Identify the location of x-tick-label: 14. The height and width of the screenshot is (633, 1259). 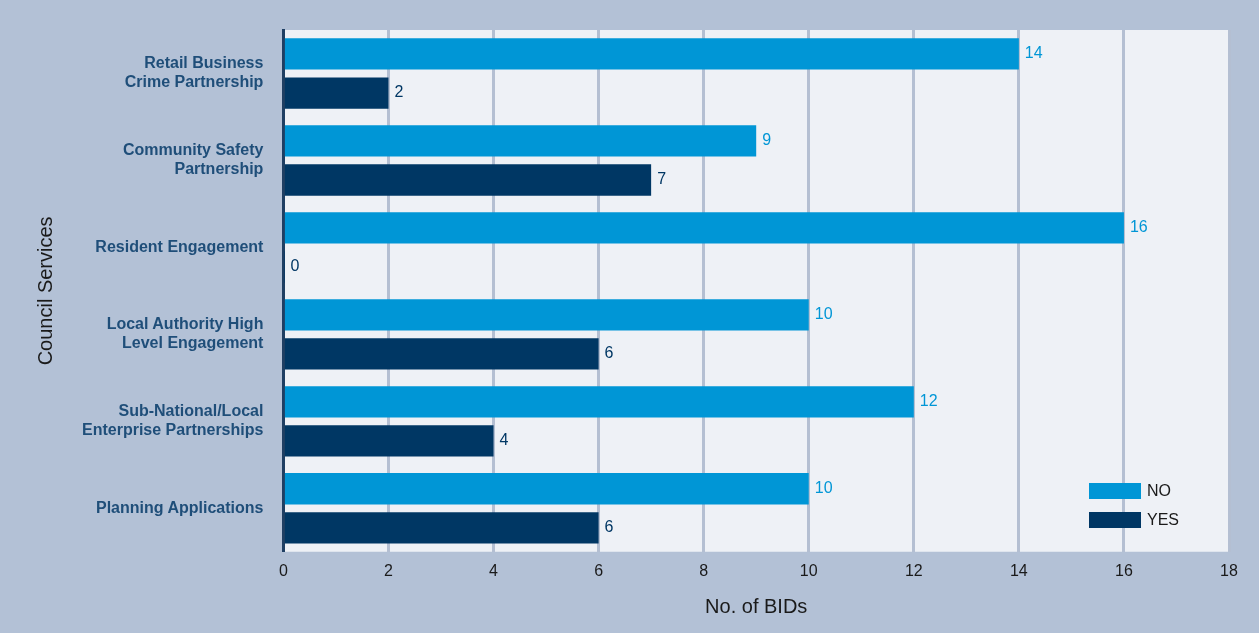
(1018, 570).